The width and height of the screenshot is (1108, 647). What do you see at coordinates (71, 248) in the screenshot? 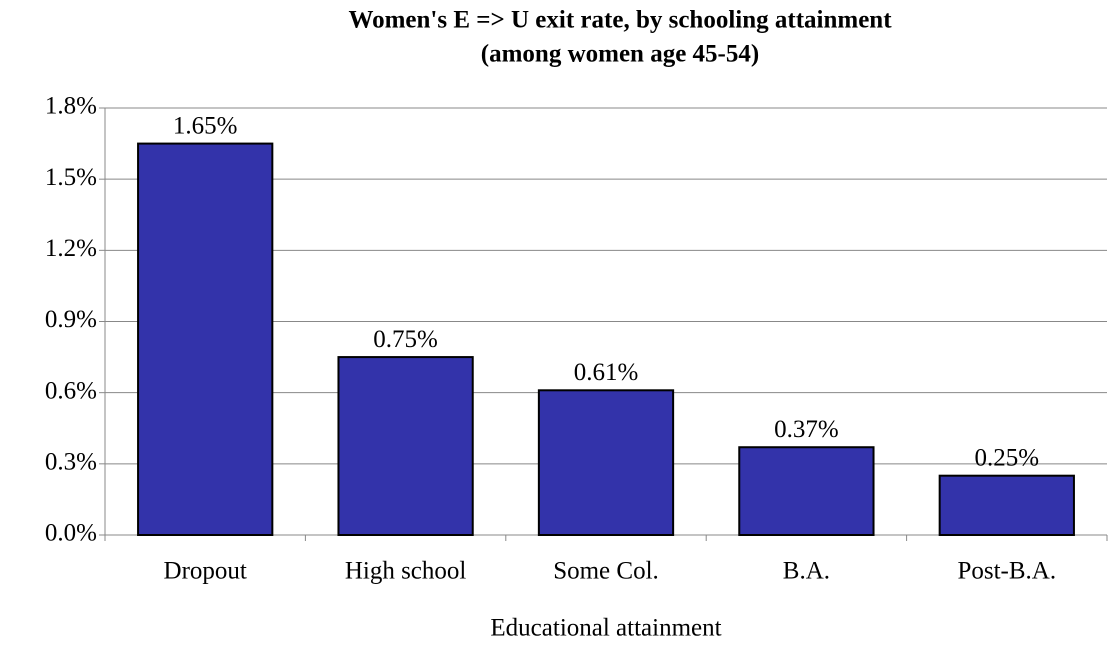
I see `y-tick-label: 1.2%` at bounding box center [71, 248].